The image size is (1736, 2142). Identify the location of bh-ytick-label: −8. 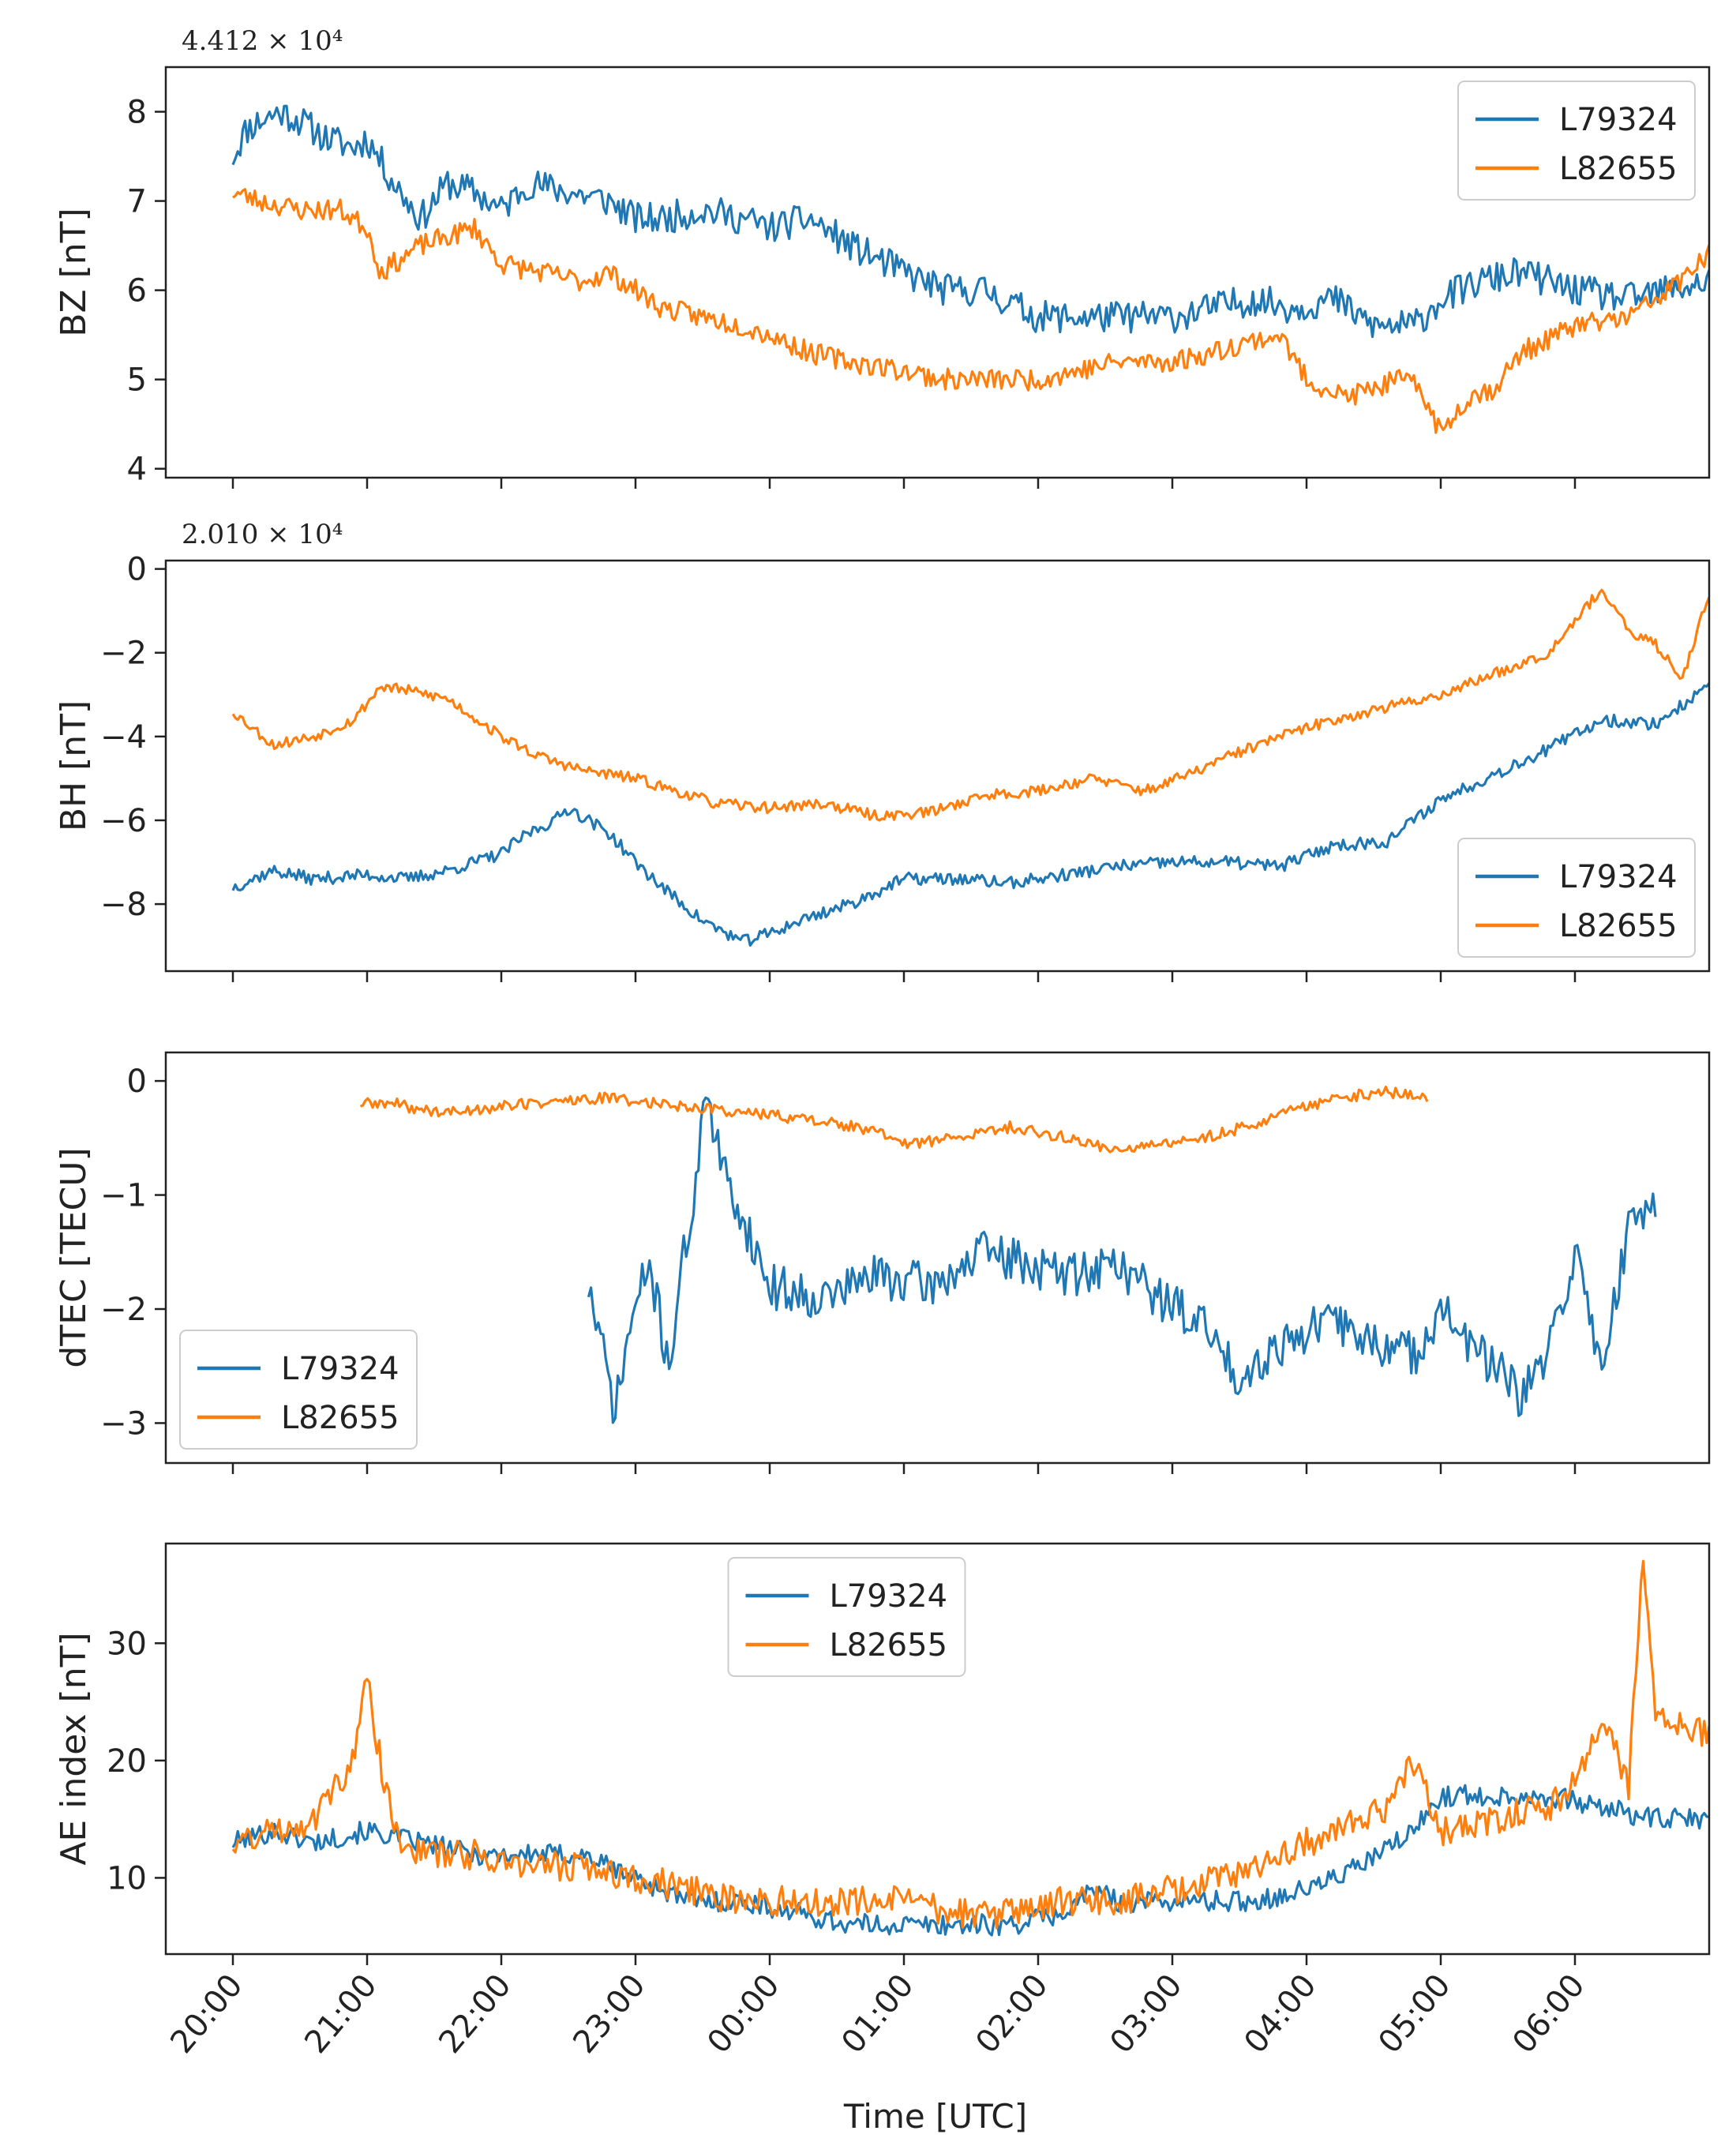
(124, 905).